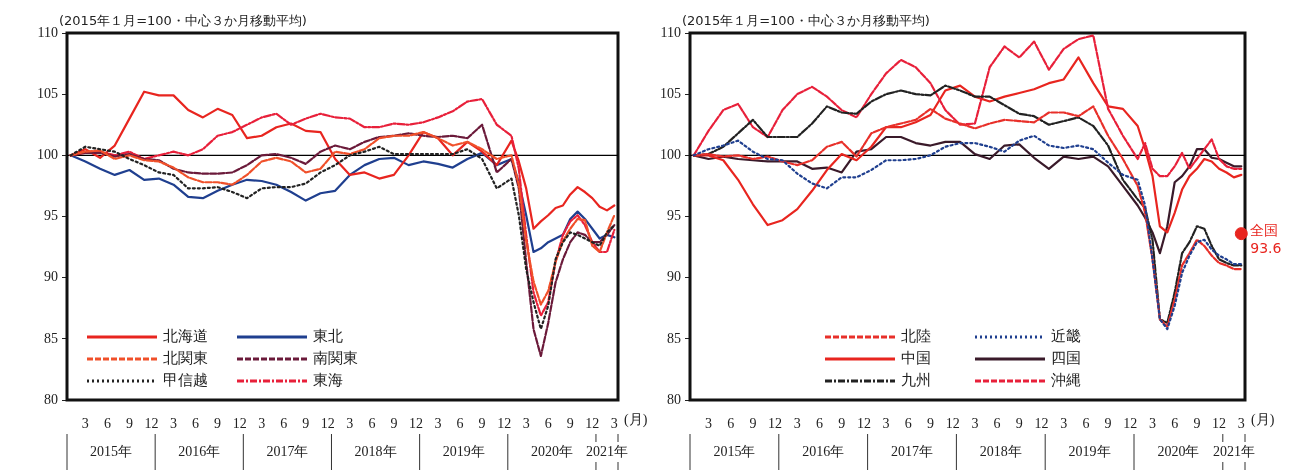 Image resolution: width=1297 pixels, height=470 pixels. Describe the element at coordinates (967, 106) in the screenshot. I see `line-series` at that location.